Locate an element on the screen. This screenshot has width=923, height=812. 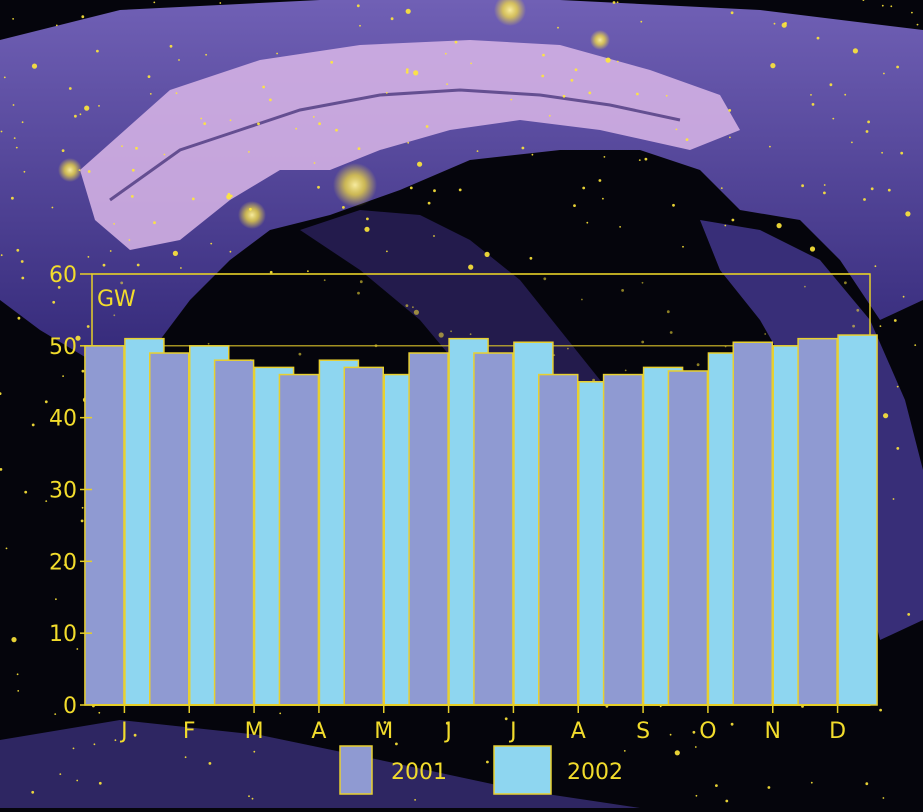
x-tick-label: A is located at coordinates (318, 731).